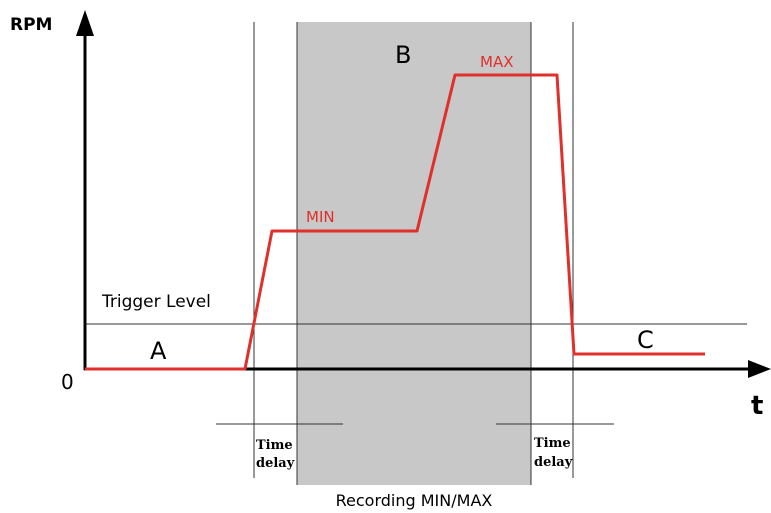 This screenshot has height=513, width=771. What do you see at coordinates (403, 55) in the screenshot?
I see `region-b-label: B` at bounding box center [403, 55].